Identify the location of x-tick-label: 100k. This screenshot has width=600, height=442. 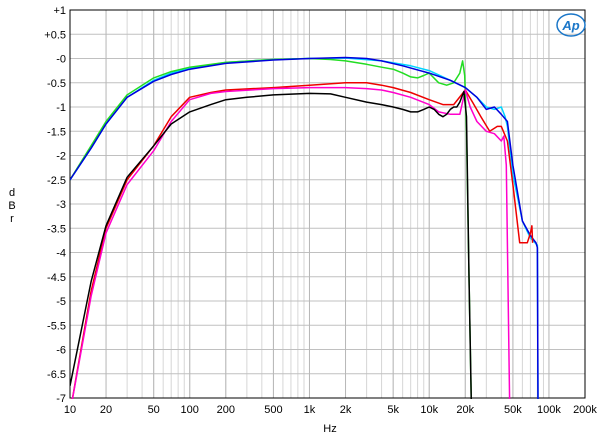
(549, 410).